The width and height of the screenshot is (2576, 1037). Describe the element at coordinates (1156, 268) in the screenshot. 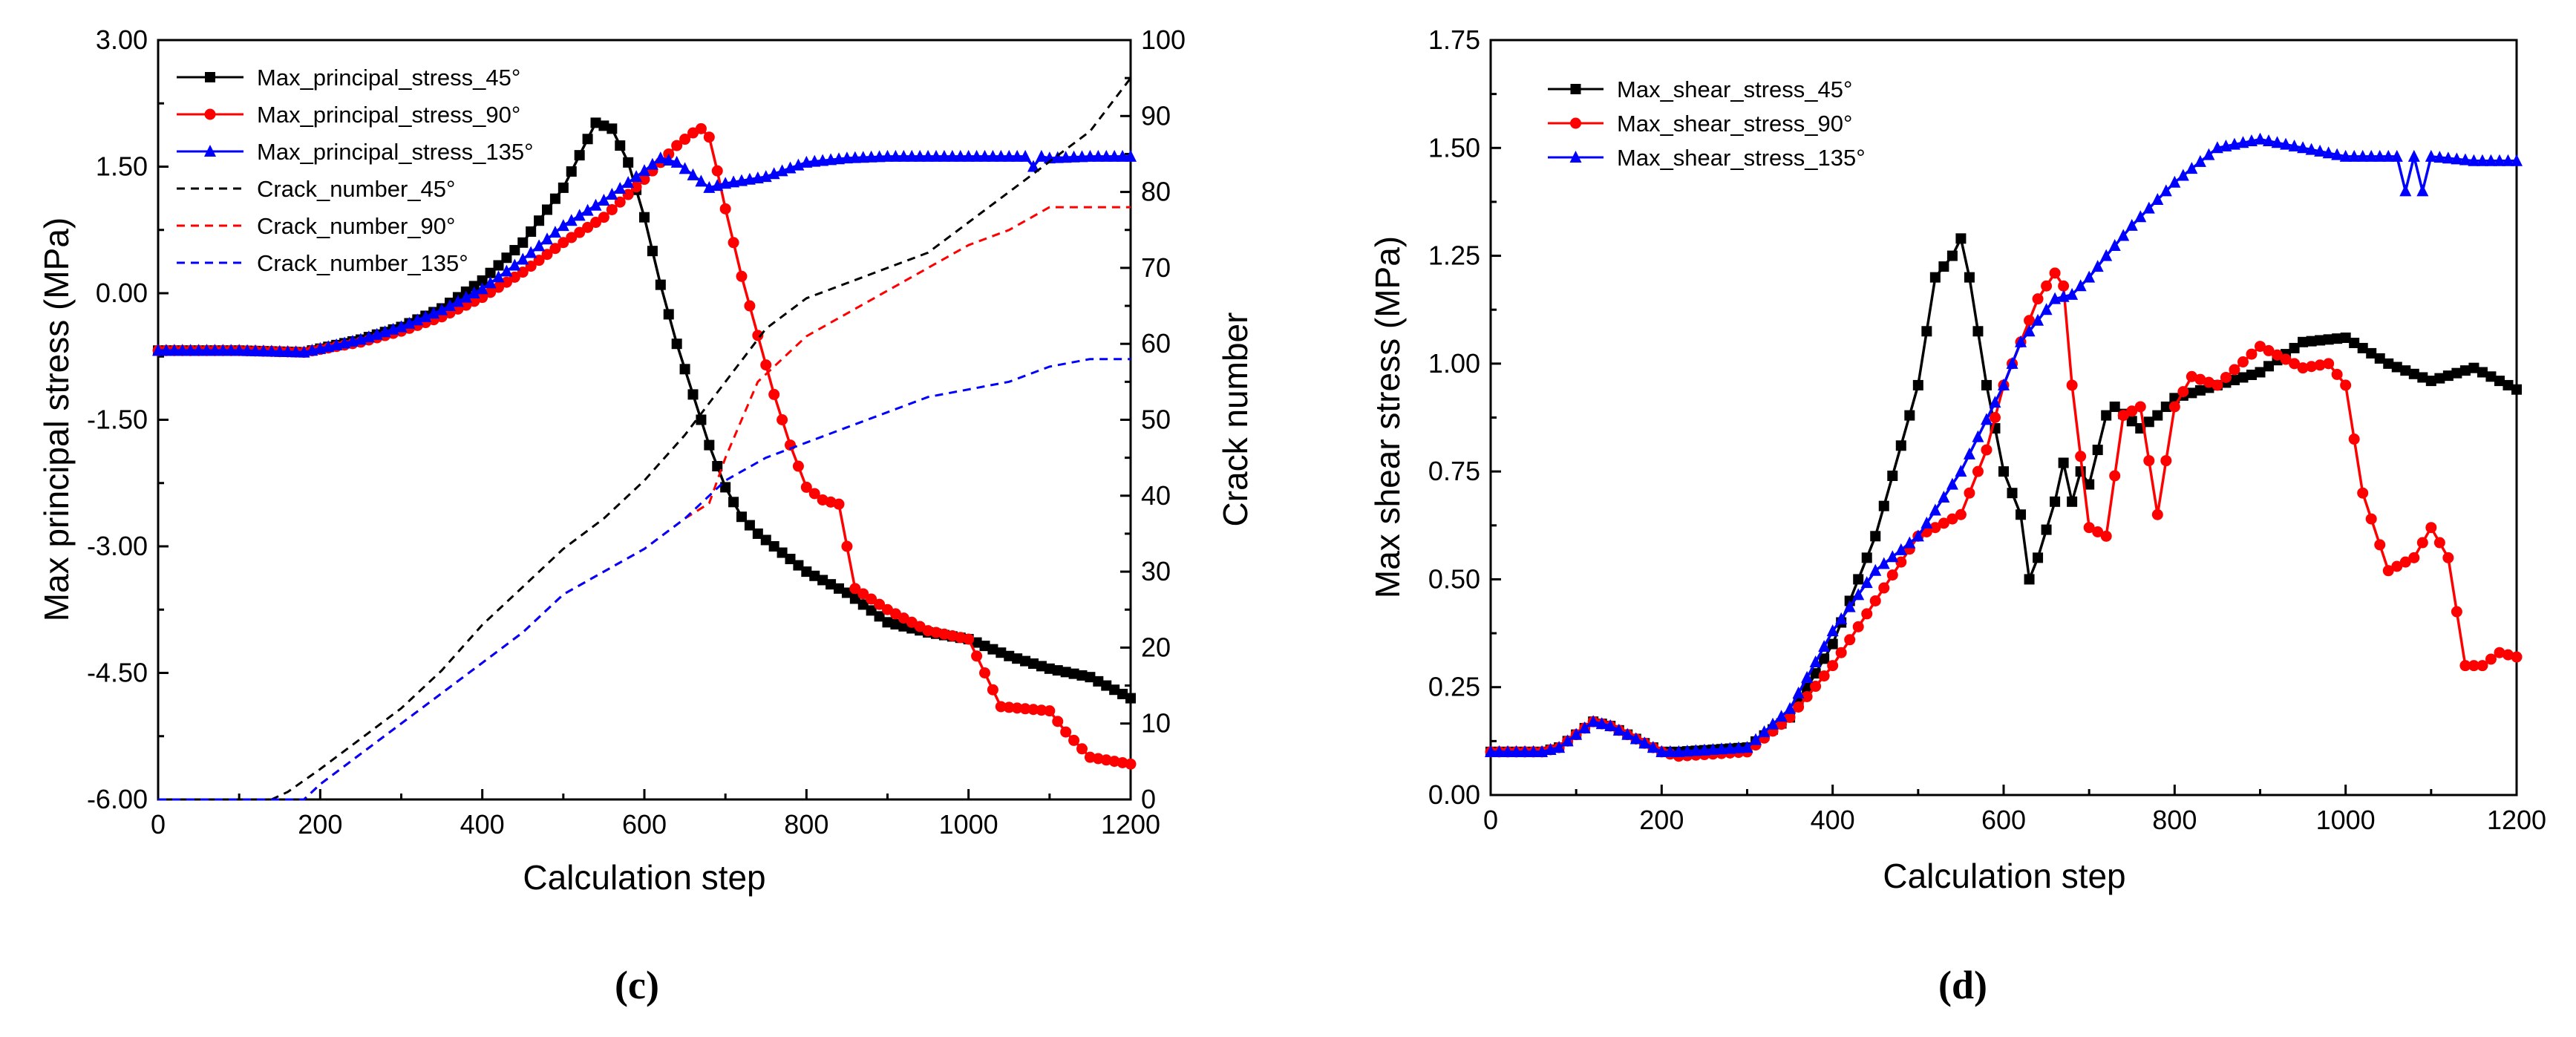

I see `y2-tick-label: 70` at that location.